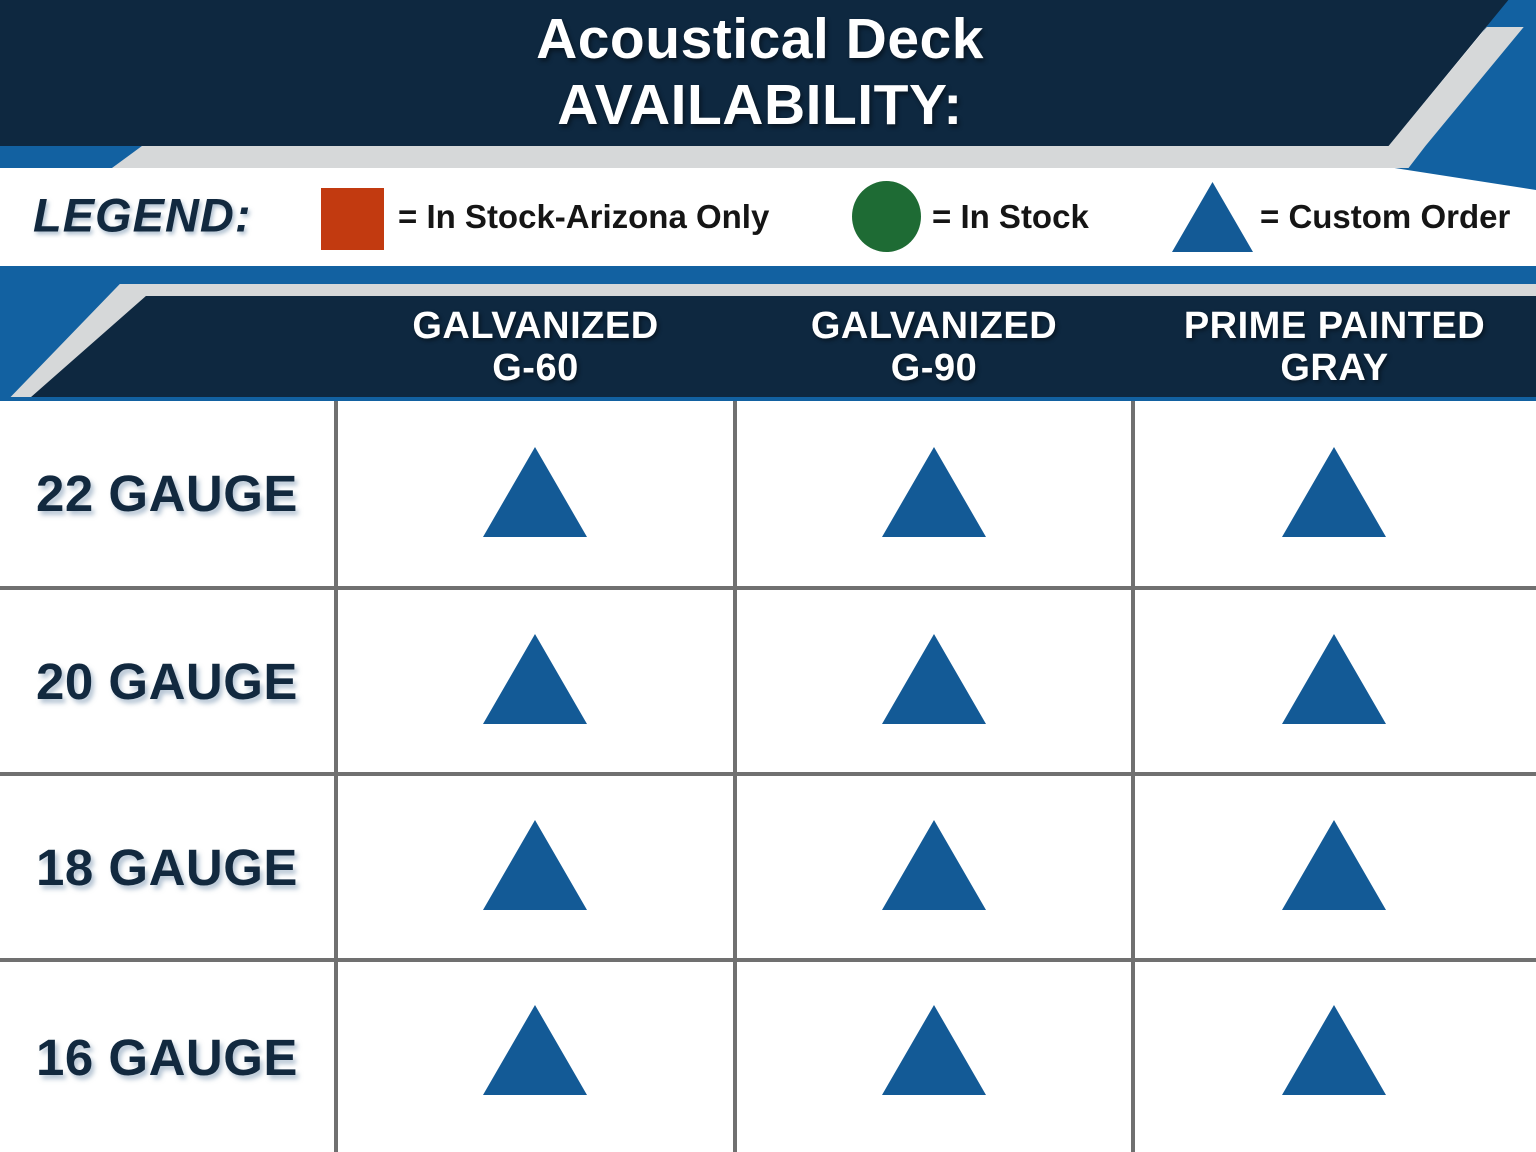 This screenshot has width=1536, height=1152. What do you see at coordinates (760, 39) in the screenshot?
I see `title-line-1: Acoustical Deck` at bounding box center [760, 39].